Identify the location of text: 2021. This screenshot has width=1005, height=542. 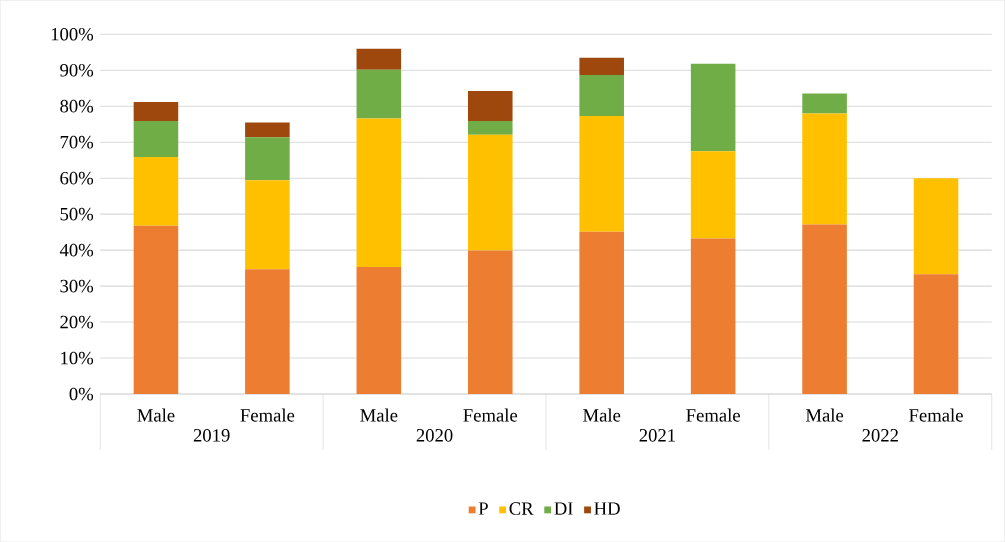
(657, 435).